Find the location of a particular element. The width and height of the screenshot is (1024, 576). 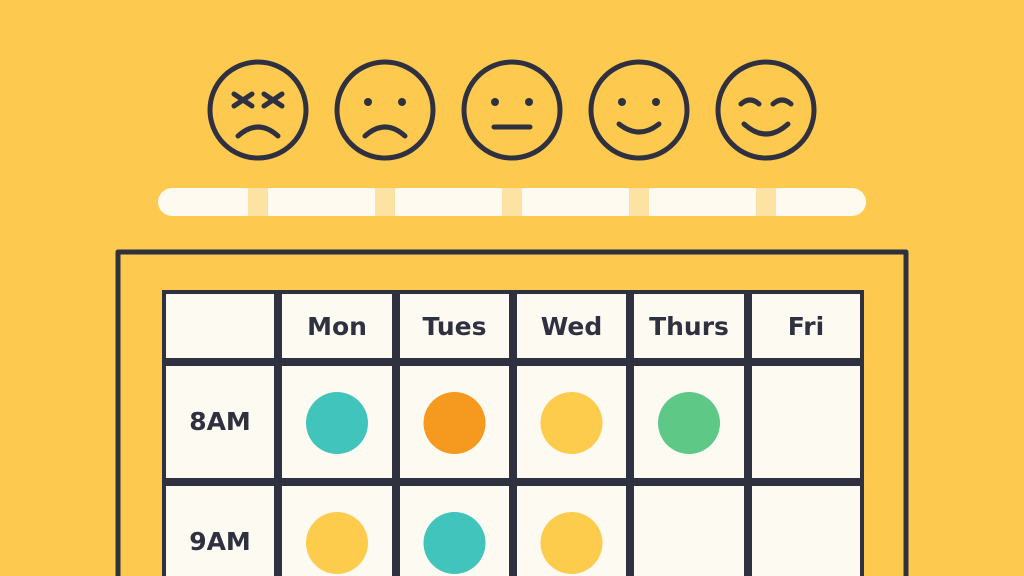

column-header: Tues is located at coordinates (455, 326).